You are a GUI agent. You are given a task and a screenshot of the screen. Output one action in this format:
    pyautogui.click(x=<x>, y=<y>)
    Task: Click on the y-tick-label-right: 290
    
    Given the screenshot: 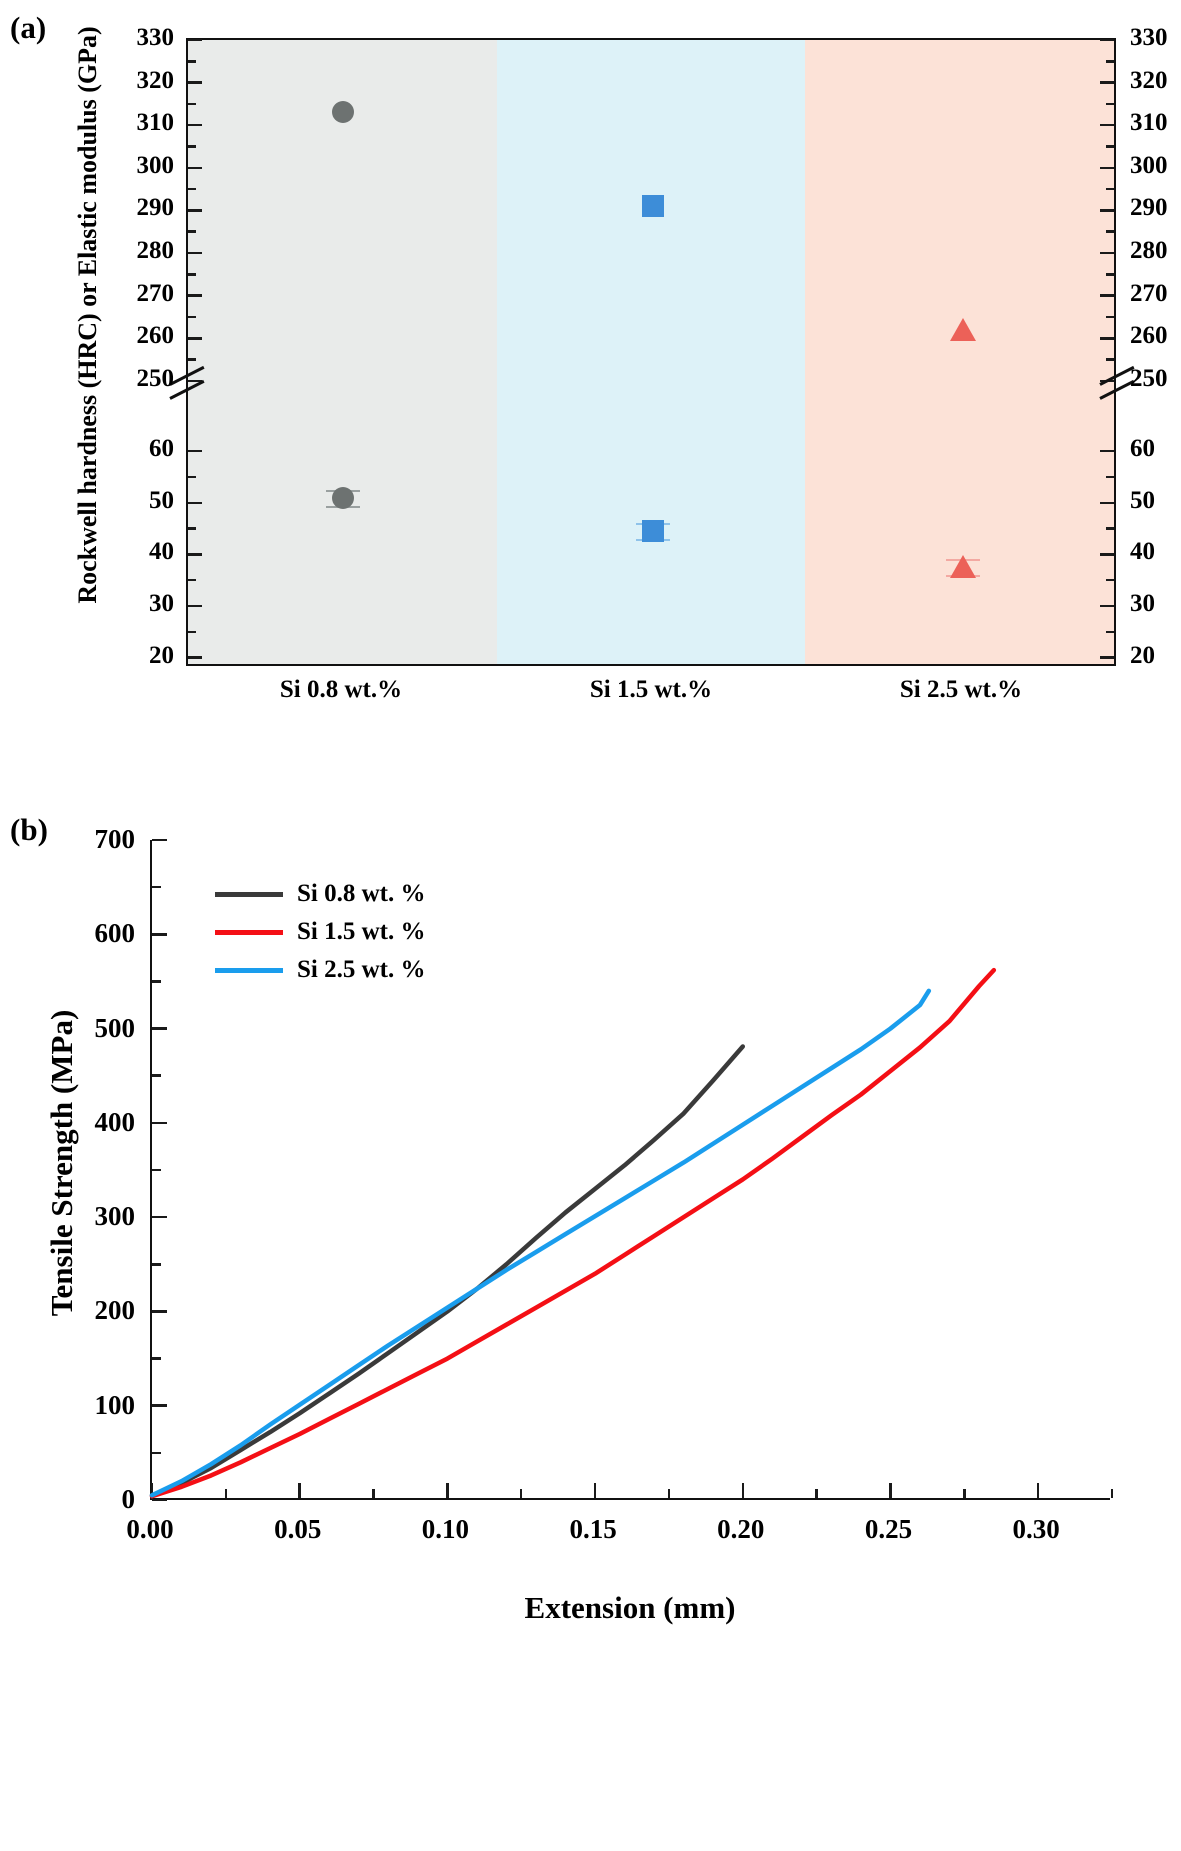 What is the action you would take?
    pyautogui.click(x=1149, y=208)
    